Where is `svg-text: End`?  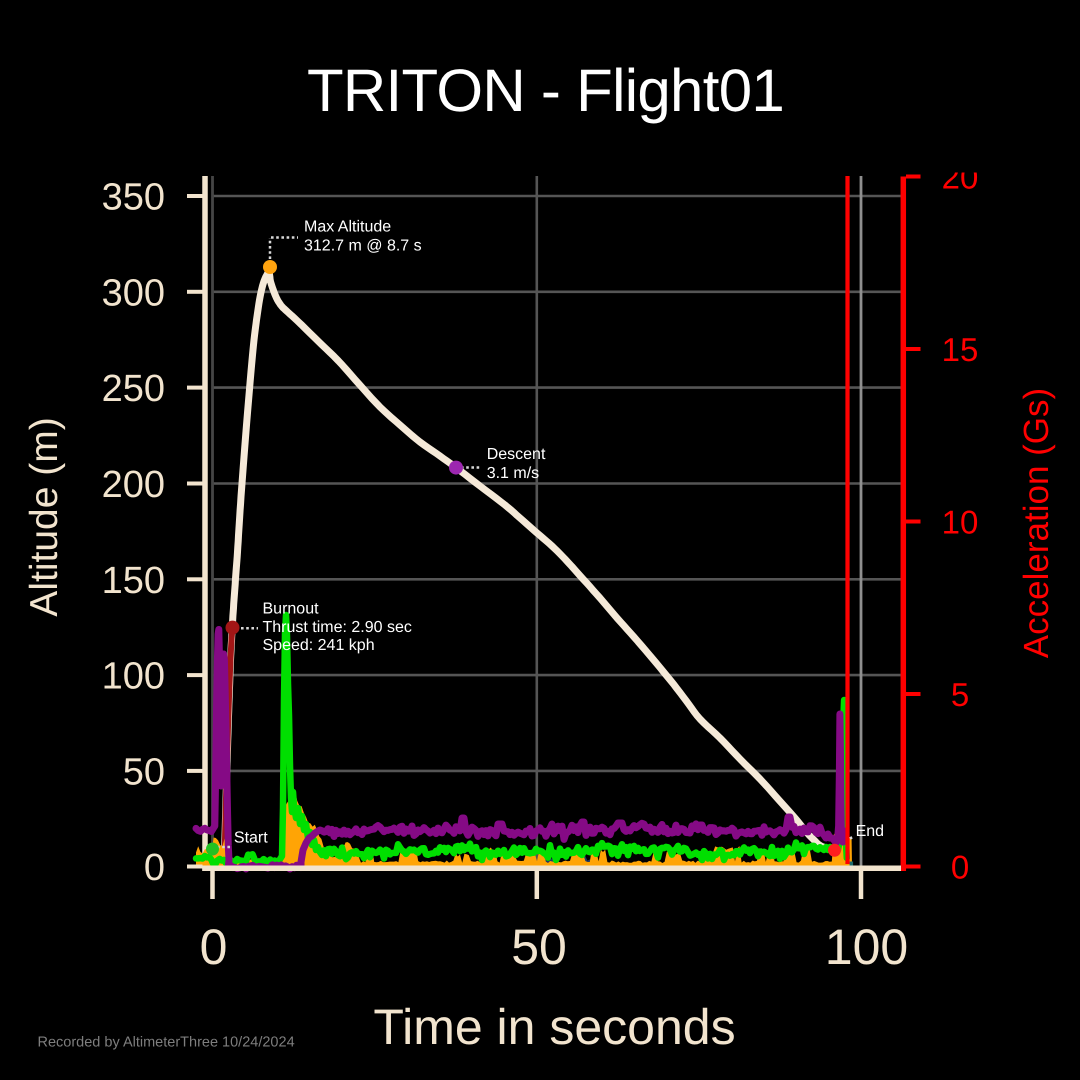 svg-text: End is located at coordinates (870, 831).